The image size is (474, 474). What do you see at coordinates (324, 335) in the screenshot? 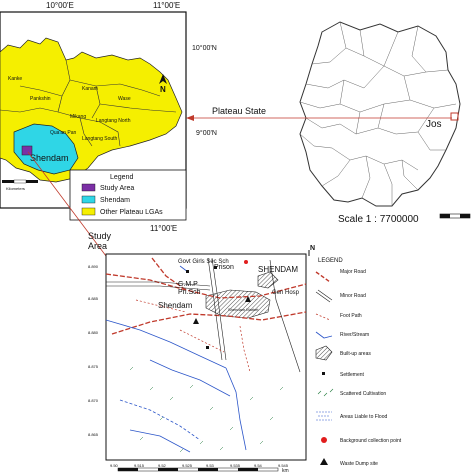
I see `legend-river-symbol` at bounding box center [324, 335].